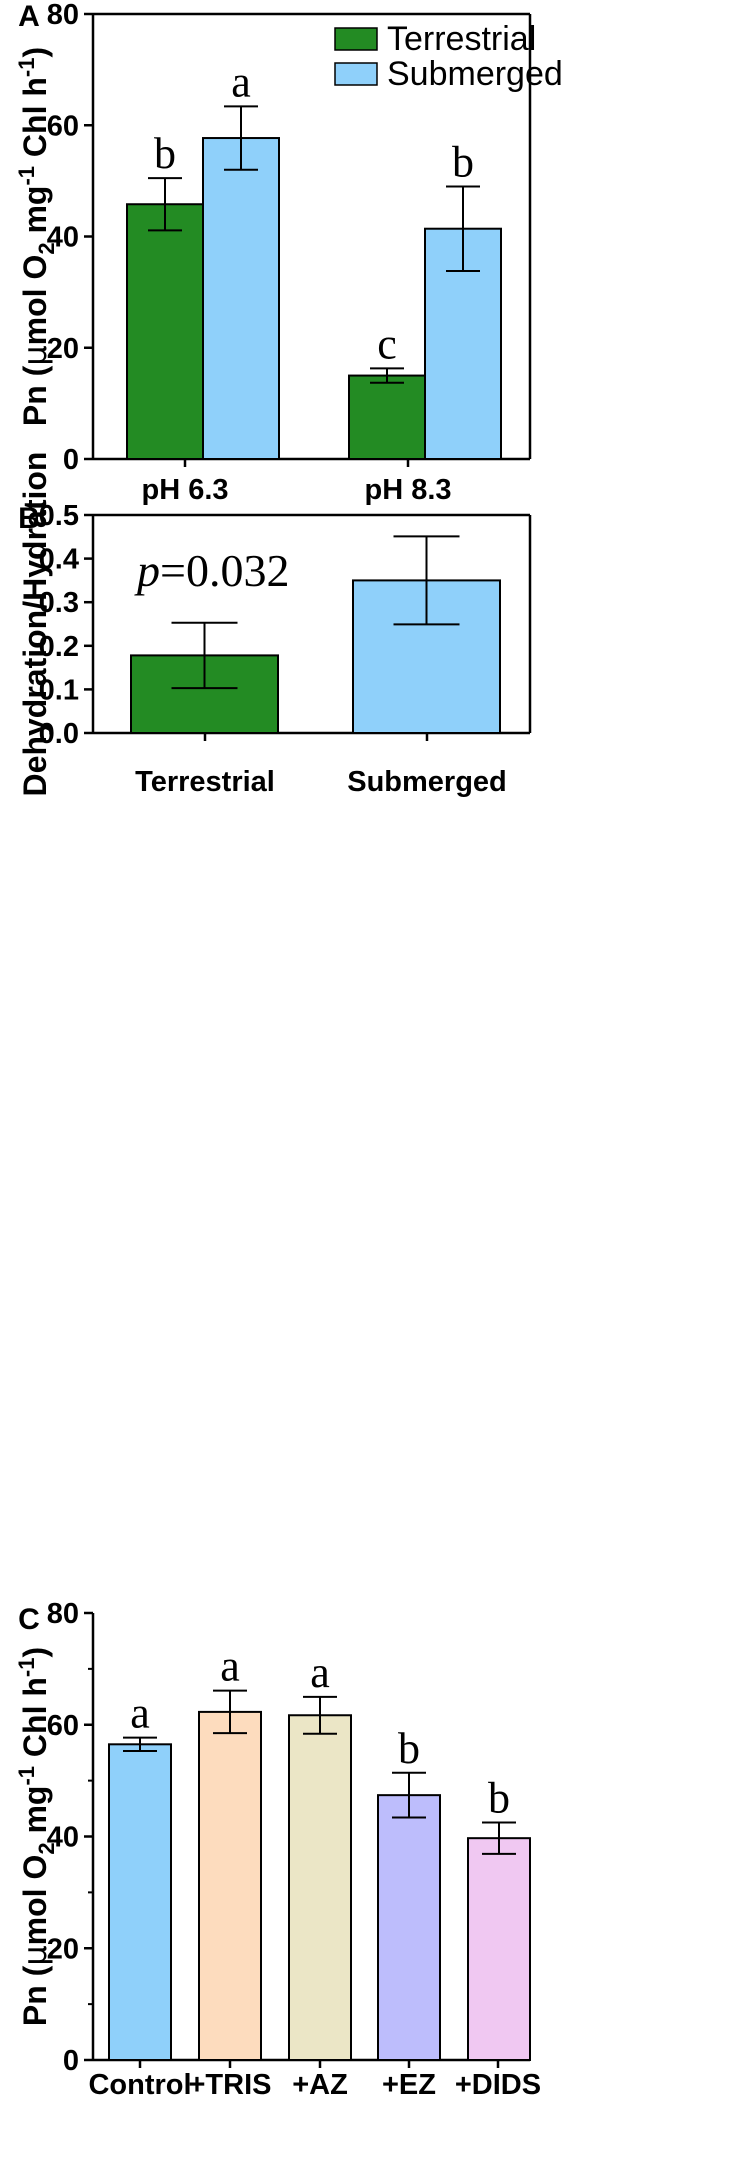 This screenshot has height=2173, width=750. I want to click on panel-letter: B, so click(29, 518).